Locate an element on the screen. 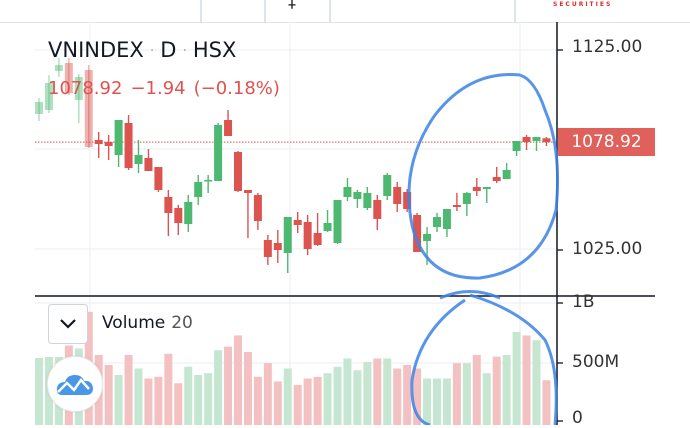  volume-legend: Volume 20 is located at coordinates (147, 323).